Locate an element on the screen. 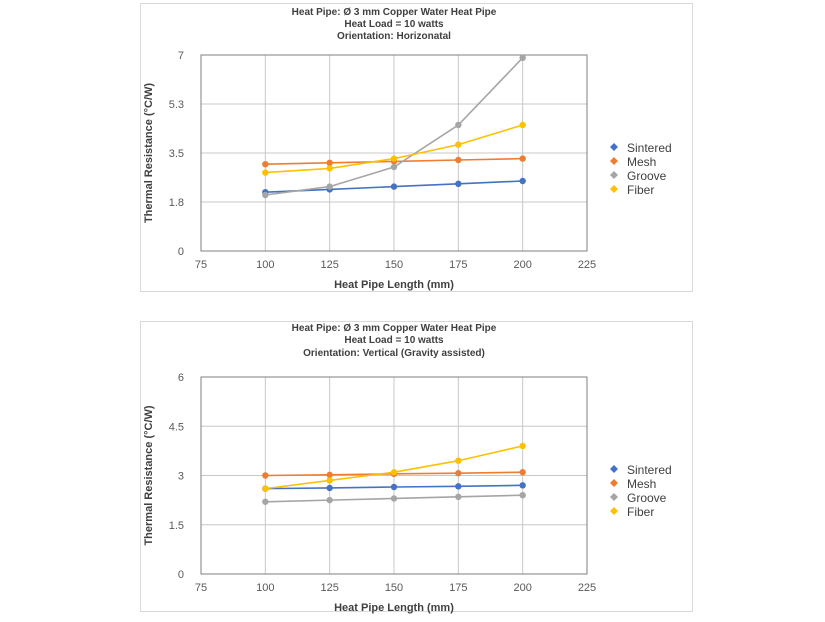  chart-title-line: Orientation: Vertical (Gravity assisted) is located at coordinates (394, 353).